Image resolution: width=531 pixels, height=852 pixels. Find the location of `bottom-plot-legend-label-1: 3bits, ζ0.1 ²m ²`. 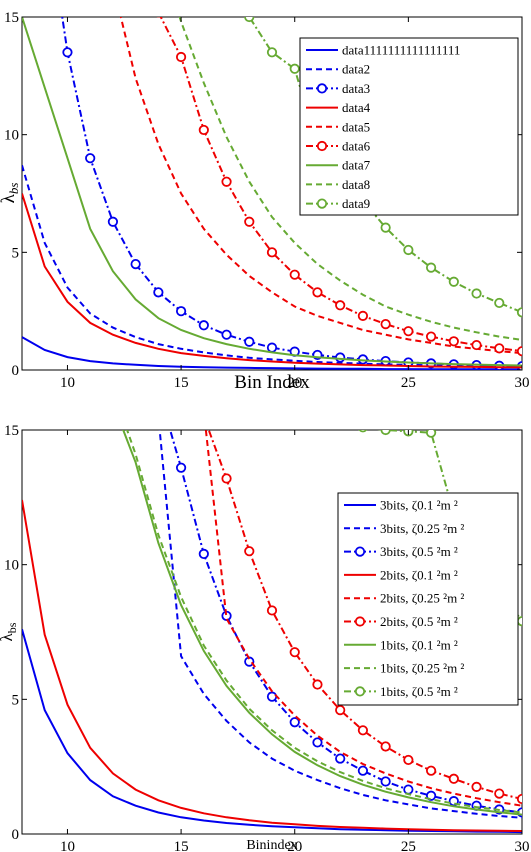

bottom-plot-legend-label-1: 3bits, ζ0.1 ²m ² is located at coordinates (419, 505).